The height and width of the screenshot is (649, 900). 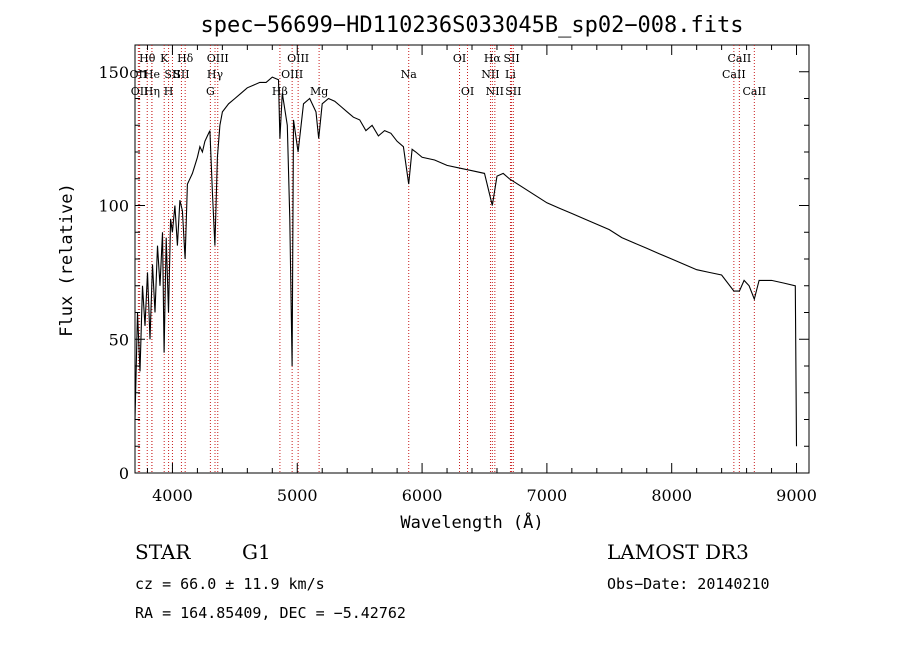 What do you see at coordinates (297, 495) in the screenshot?
I see `x-tick-label: 5000` at bounding box center [297, 495].